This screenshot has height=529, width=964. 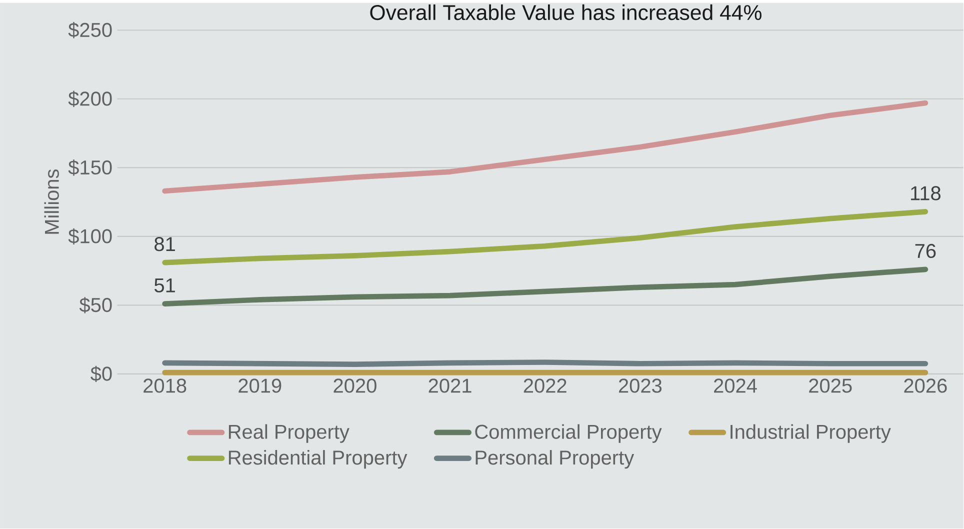 What do you see at coordinates (545, 386) in the screenshot?
I see `x-tick-label: 2022` at bounding box center [545, 386].